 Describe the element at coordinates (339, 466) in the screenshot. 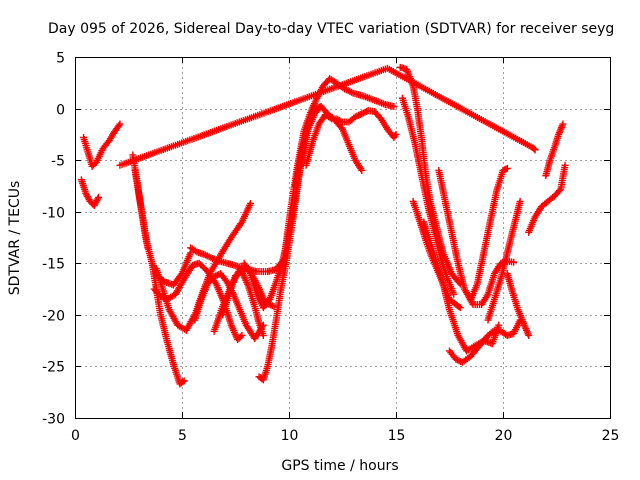

I see `x-axis-label: GPS time / hours` at that location.